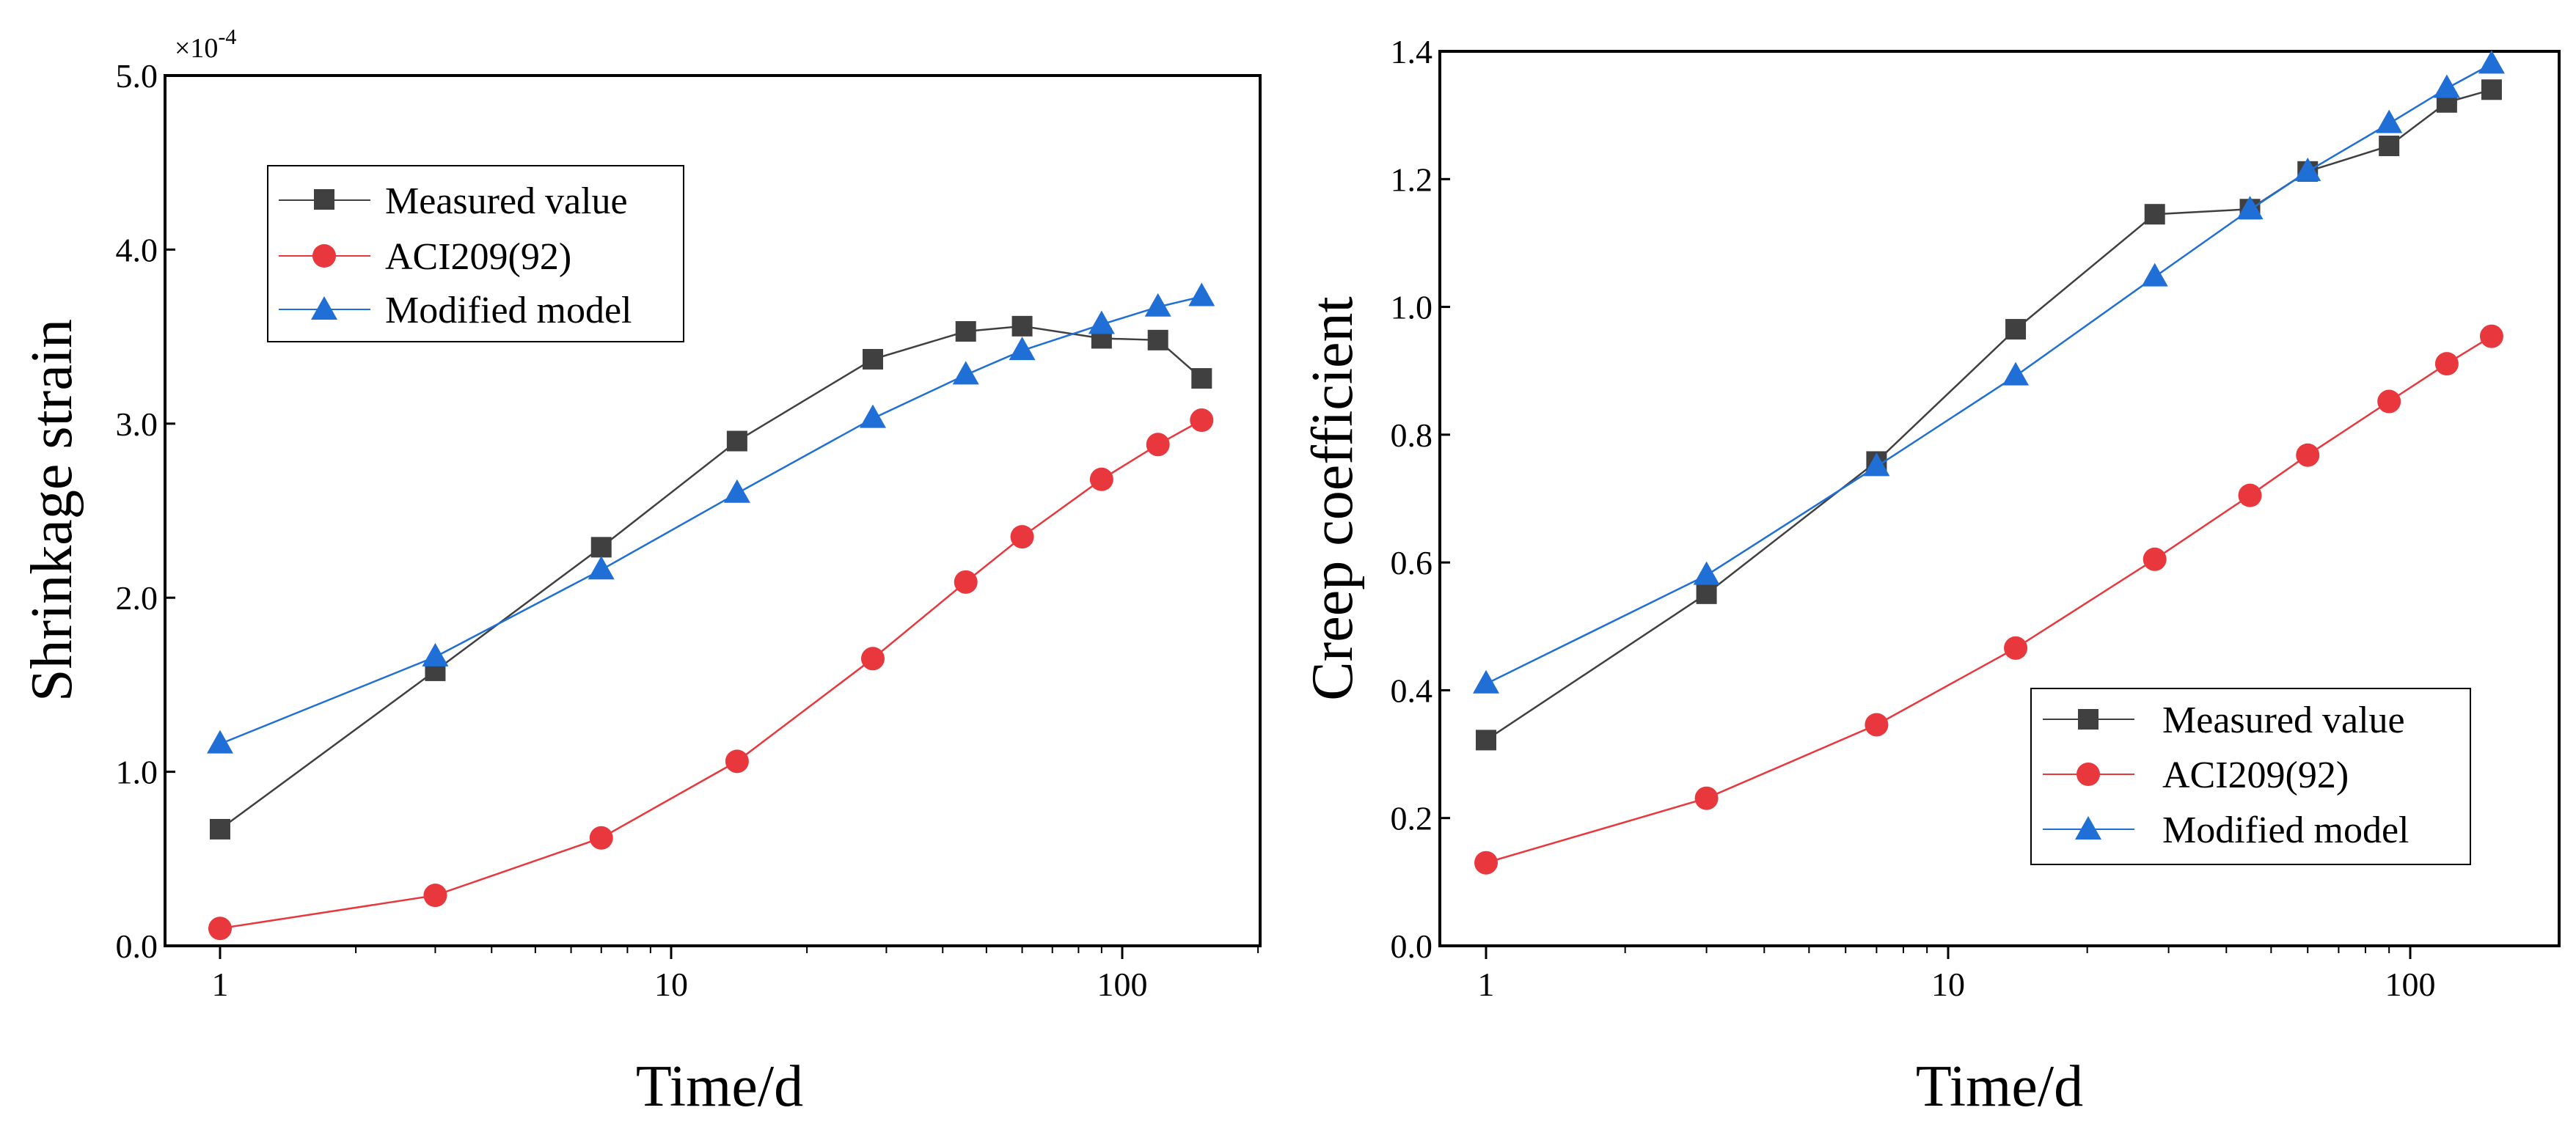 The height and width of the screenshot is (1135, 2576). Describe the element at coordinates (2088, 774) in the screenshot. I see `circle-marker-icon` at that location.